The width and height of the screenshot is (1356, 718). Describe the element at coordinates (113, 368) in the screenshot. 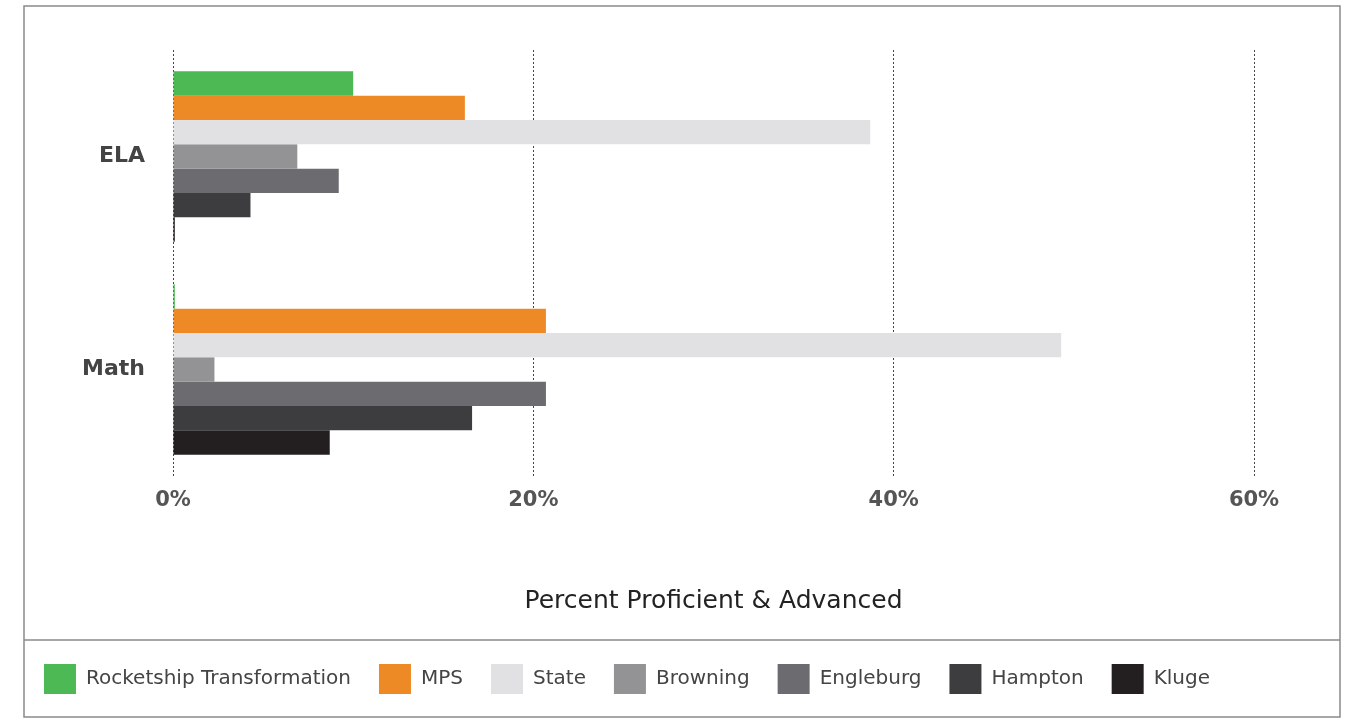

I see `y-tick-label: Math` at that location.